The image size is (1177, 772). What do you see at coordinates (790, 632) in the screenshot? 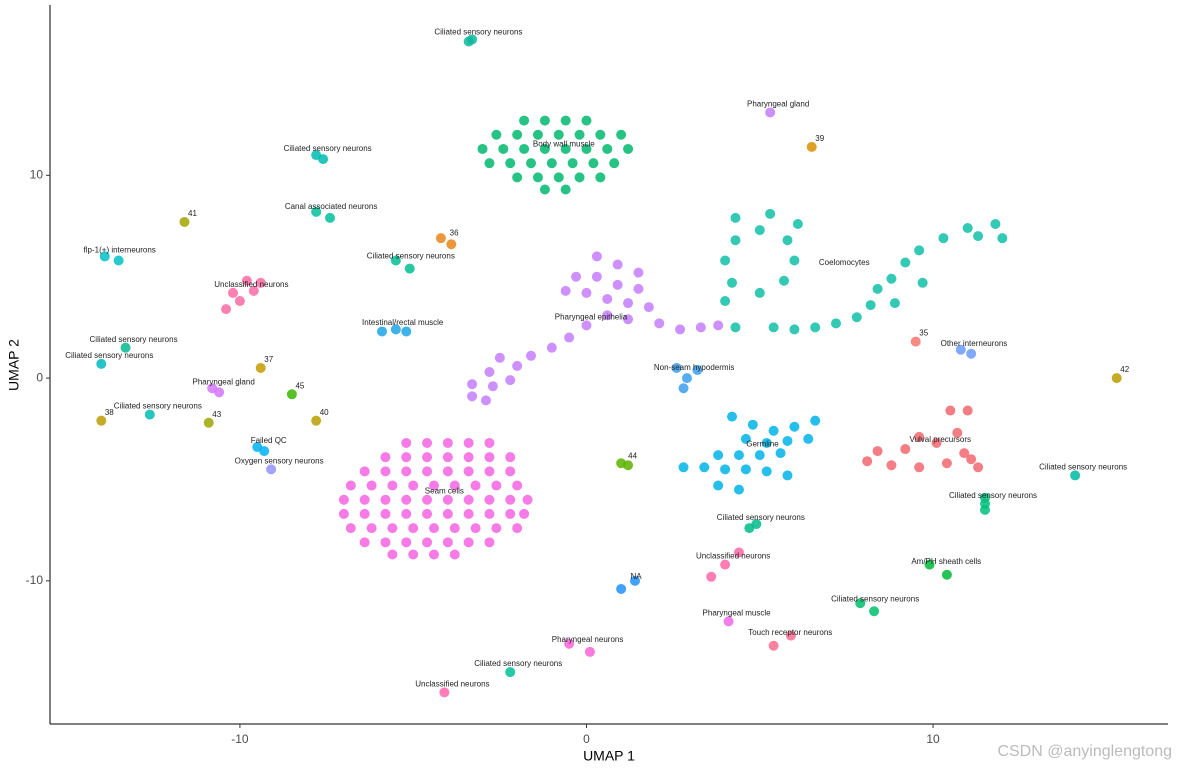
I see `cluster-label: Touch receptor neurons` at bounding box center [790, 632].